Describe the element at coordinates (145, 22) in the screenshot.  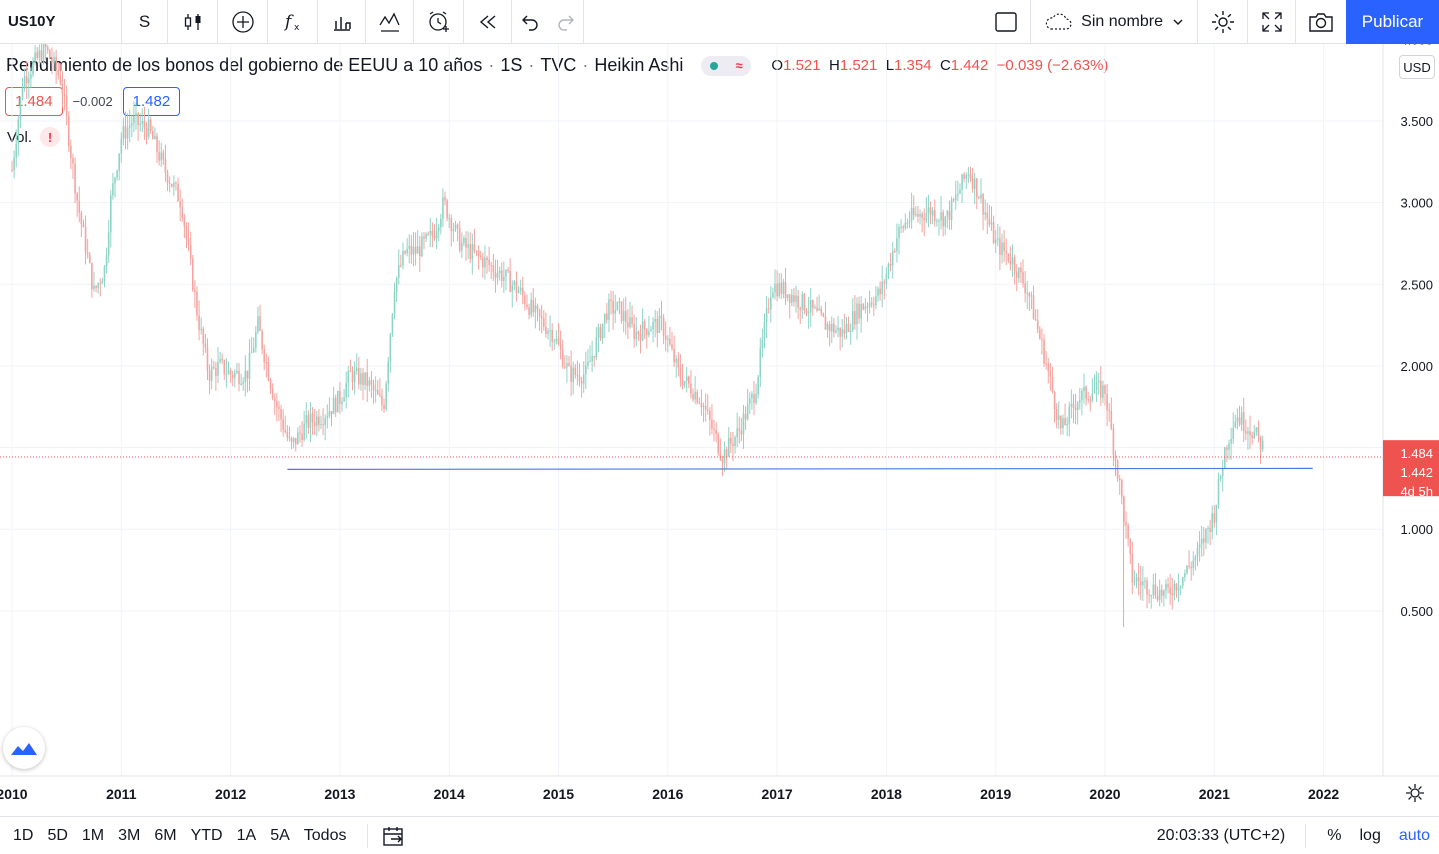
I see `interval-button: S` at that location.